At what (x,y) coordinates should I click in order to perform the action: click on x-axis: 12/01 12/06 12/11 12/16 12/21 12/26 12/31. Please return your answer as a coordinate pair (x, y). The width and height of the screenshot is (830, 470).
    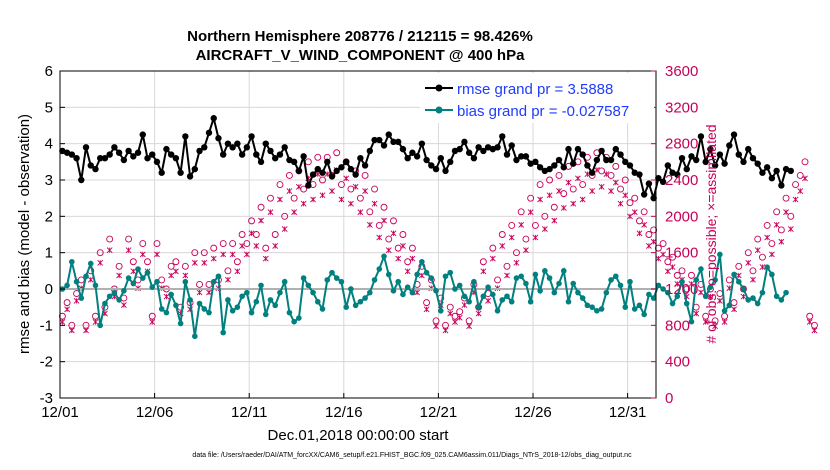
    Looking at the image, I should click on (343, 407).